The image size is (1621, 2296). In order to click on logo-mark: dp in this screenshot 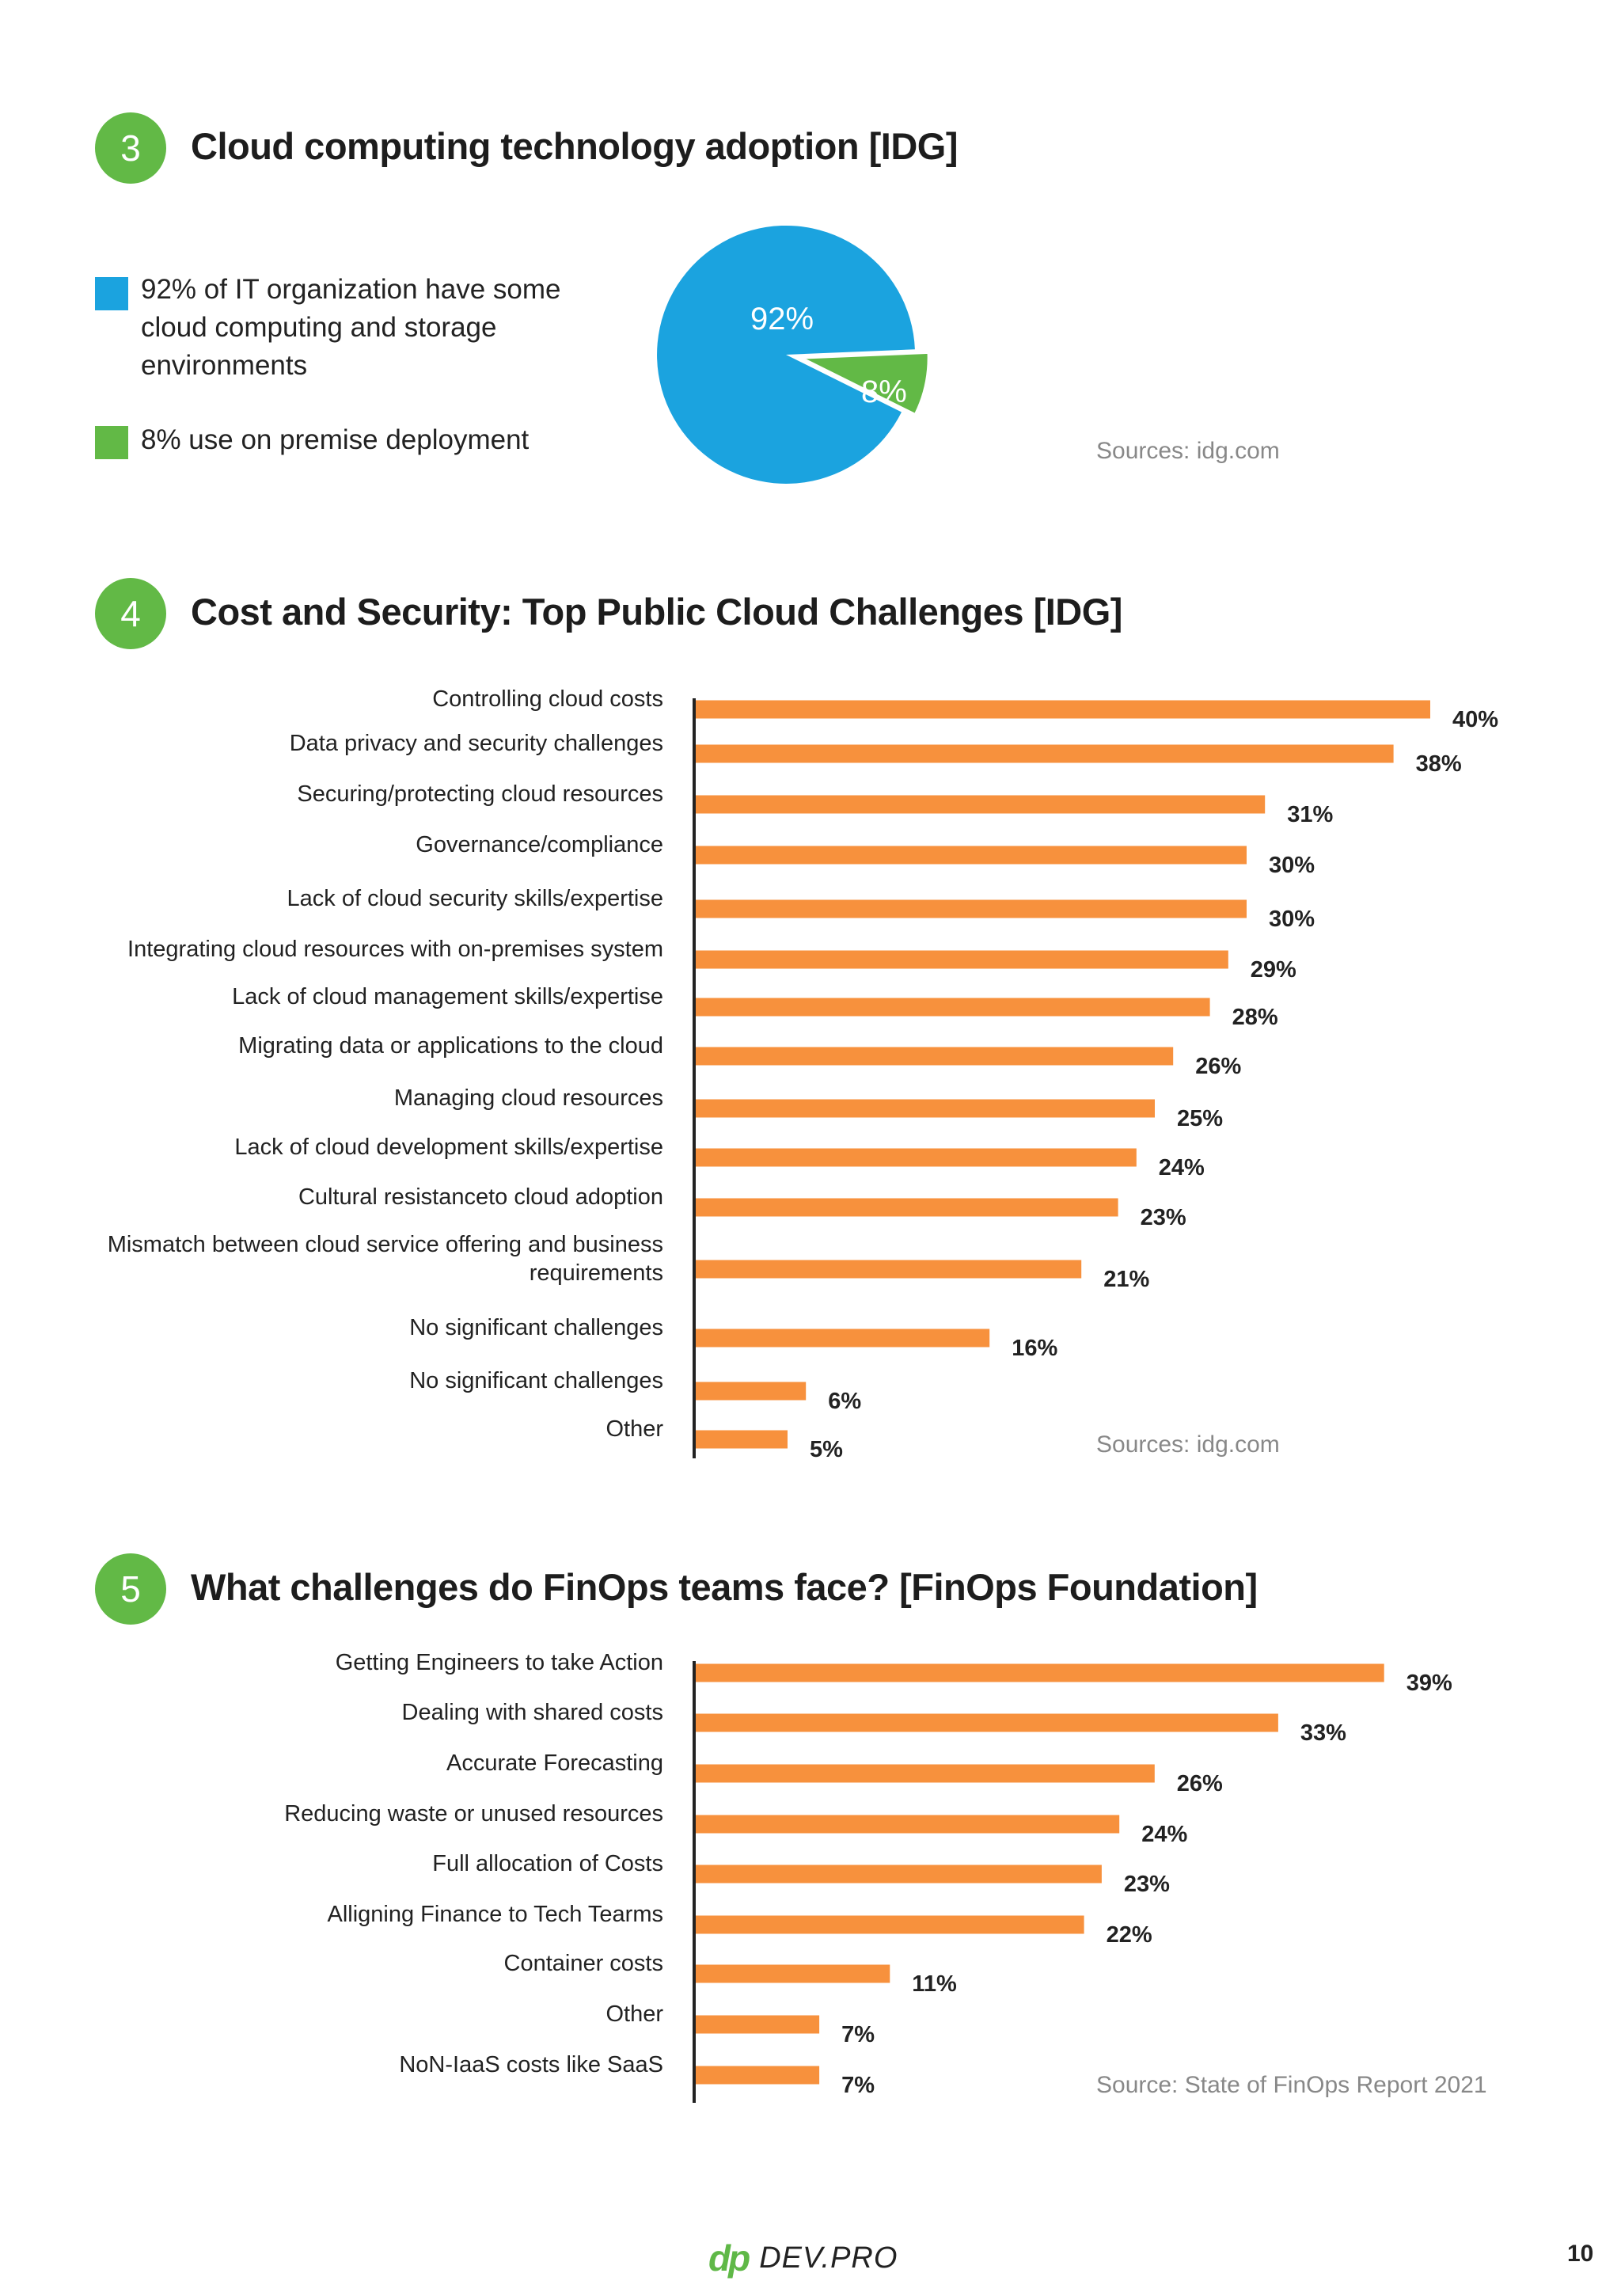, I will do `click(729, 2258)`.